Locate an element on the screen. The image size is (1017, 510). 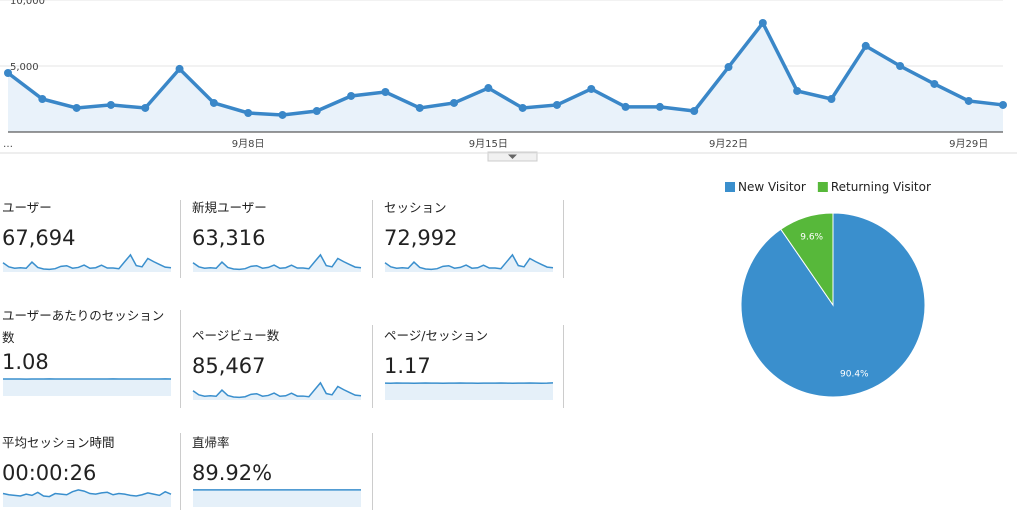
y-tick-label: 5,000 is located at coordinates (24, 67).